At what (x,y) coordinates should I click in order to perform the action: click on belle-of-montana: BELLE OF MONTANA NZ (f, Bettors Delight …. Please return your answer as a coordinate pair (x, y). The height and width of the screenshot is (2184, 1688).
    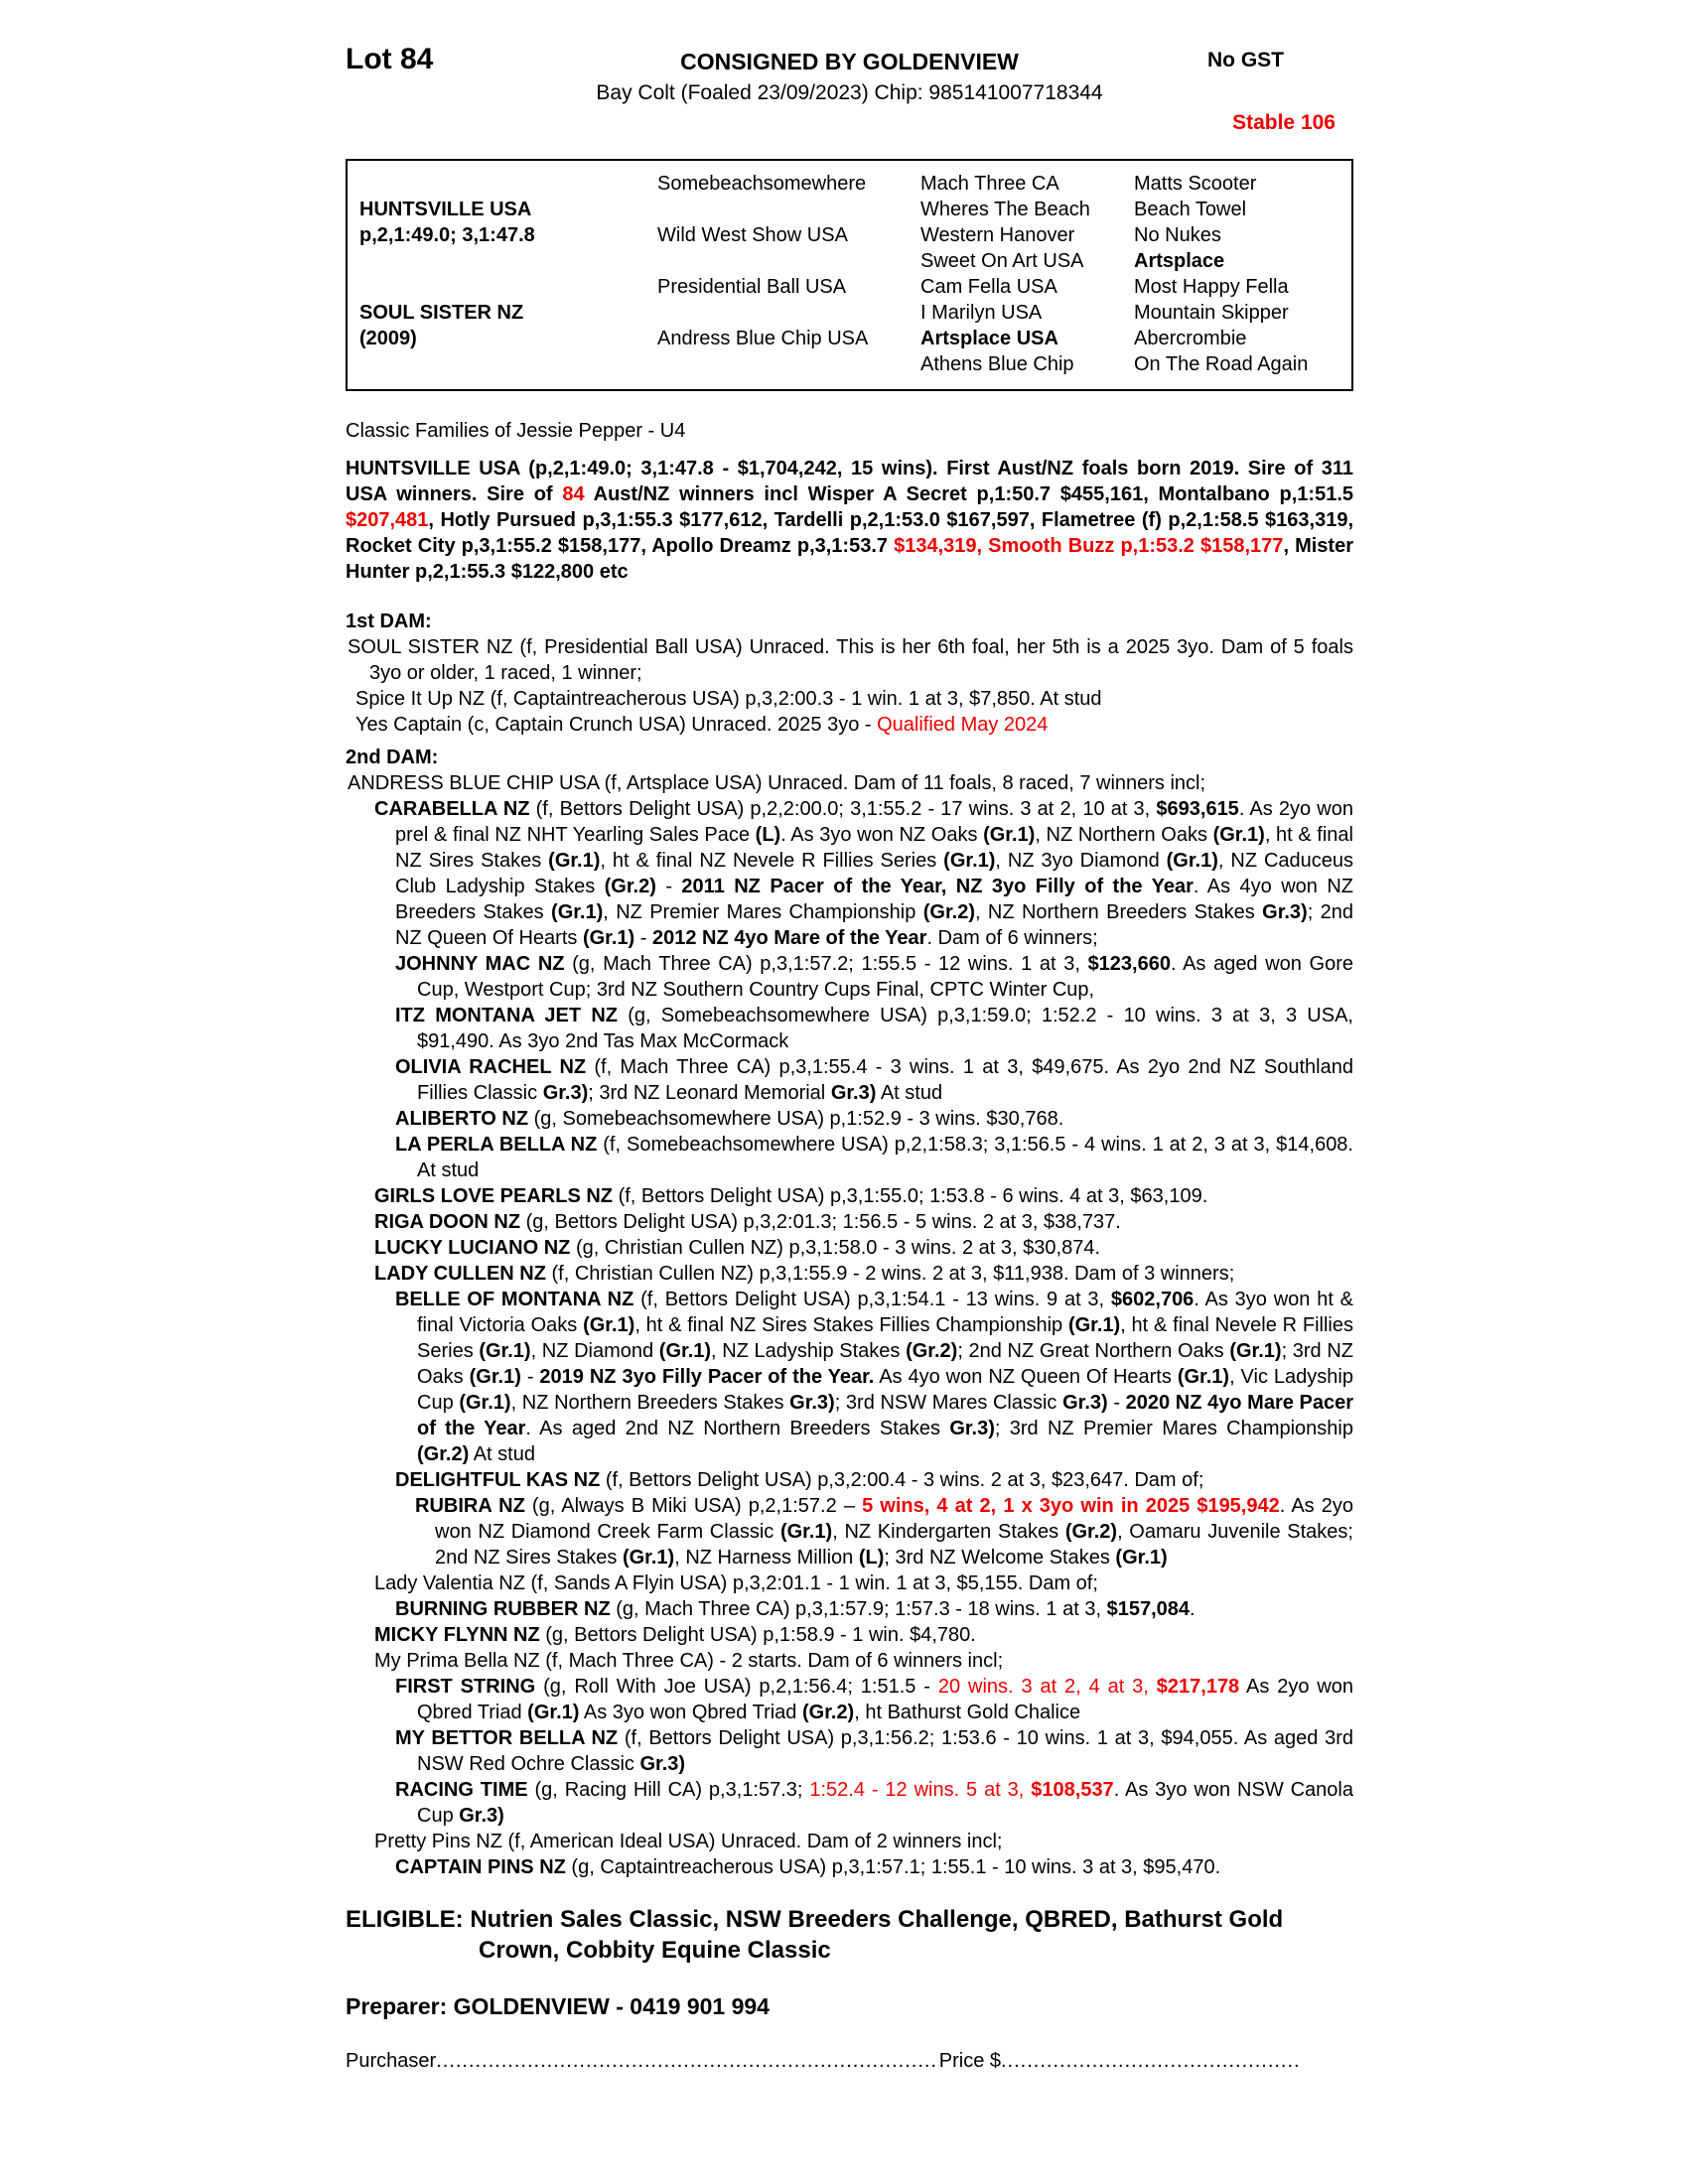
    Looking at the image, I should click on (849, 1377).